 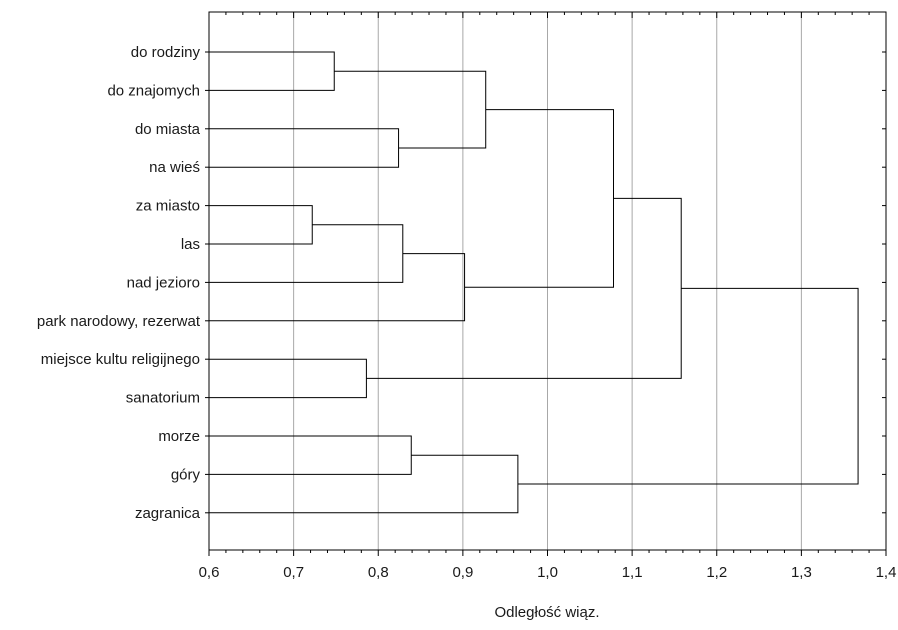 I want to click on leaf-label: park narodowy, rezerwat, so click(x=119, y=321).